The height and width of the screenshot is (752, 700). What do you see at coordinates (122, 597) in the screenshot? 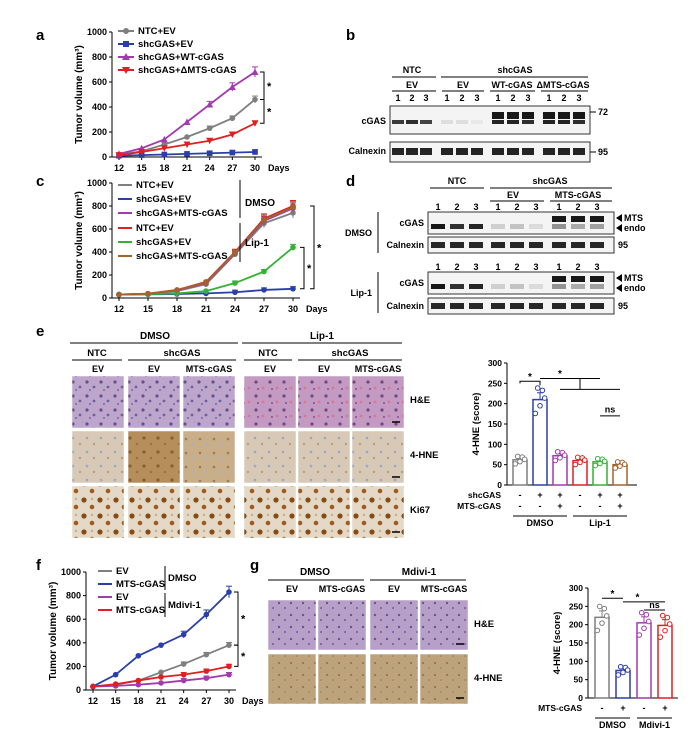
I see `legend-f-label-3: EV` at bounding box center [122, 597].